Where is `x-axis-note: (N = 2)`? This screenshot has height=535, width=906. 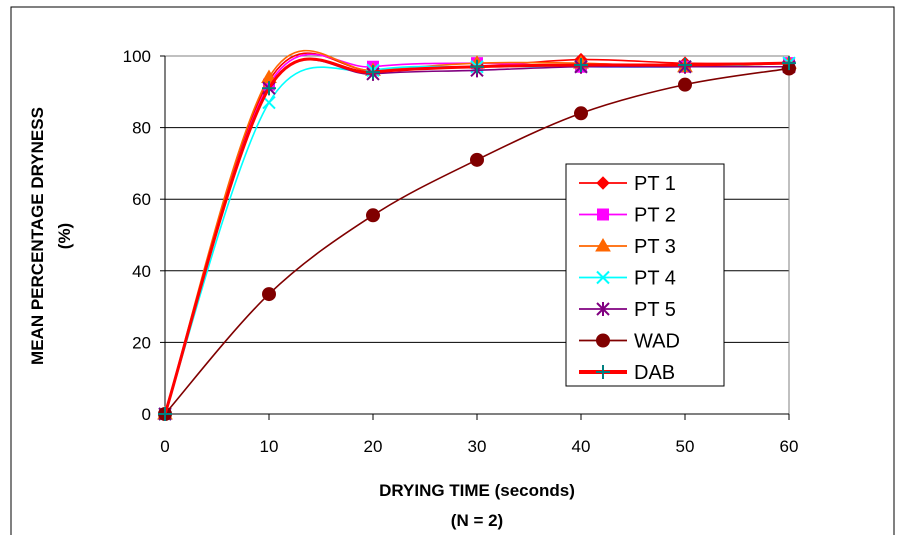
x-axis-note: (N = 2) is located at coordinates (477, 520).